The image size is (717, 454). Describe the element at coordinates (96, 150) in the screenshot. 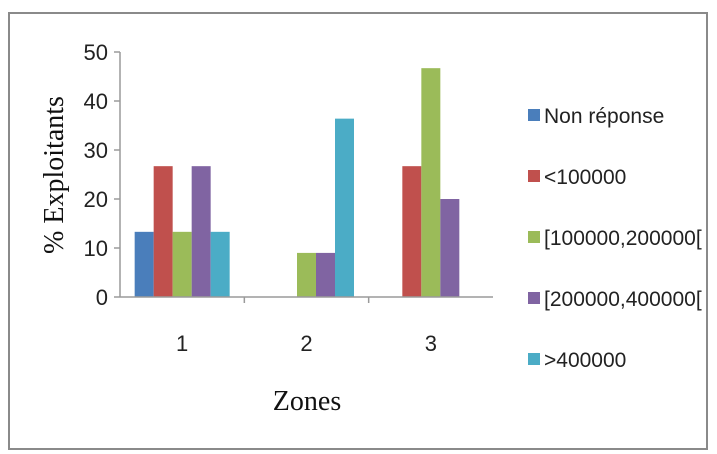

I see `y-tick-label: 30` at that location.